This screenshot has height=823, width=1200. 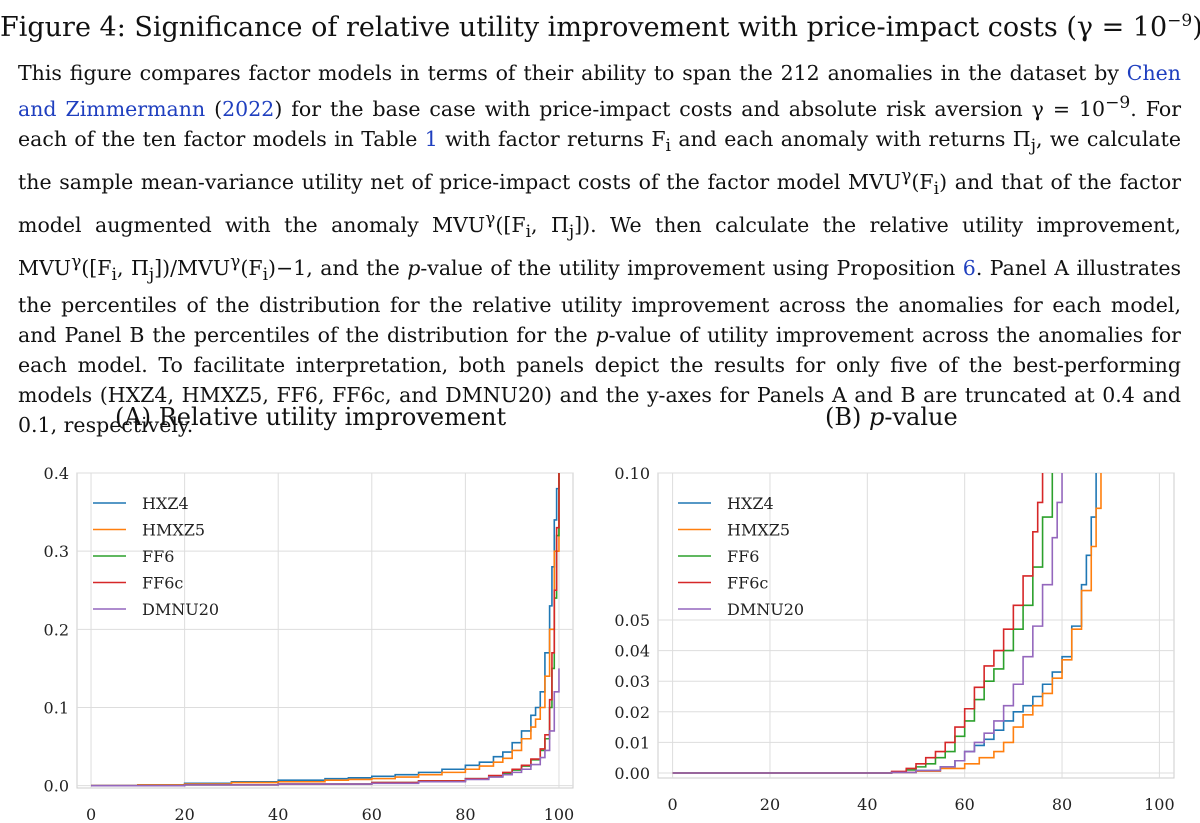 What do you see at coordinates (56, 786) in the screenshot?
I see `y-tick-label: 0.0` at bounding box center [56, 786].